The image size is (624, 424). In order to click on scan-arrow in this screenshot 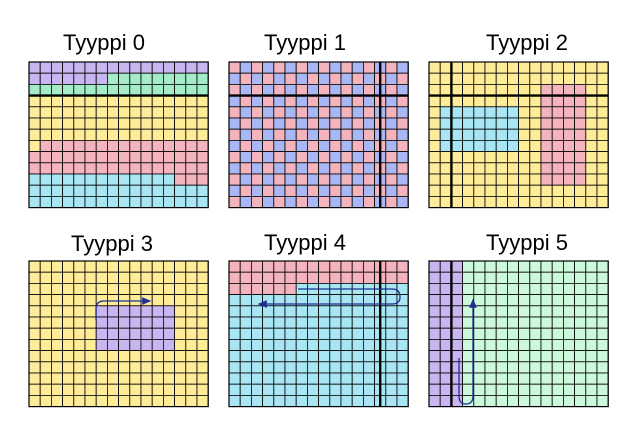, I will do `click(467, 351)`.